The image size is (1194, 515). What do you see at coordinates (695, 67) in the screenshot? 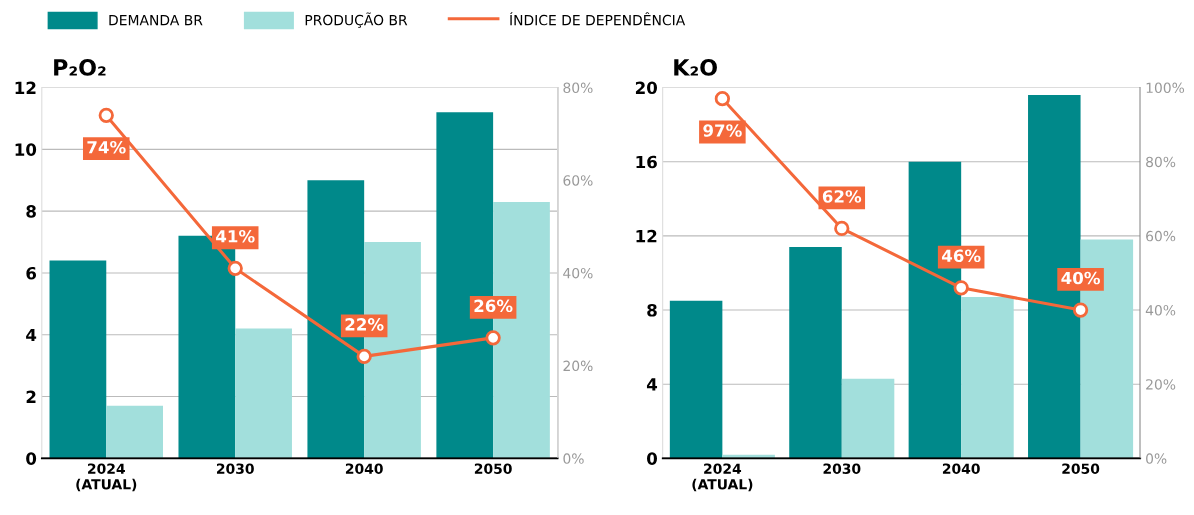
I see `chart-title: K₂O` at bounding box center [695, 67].